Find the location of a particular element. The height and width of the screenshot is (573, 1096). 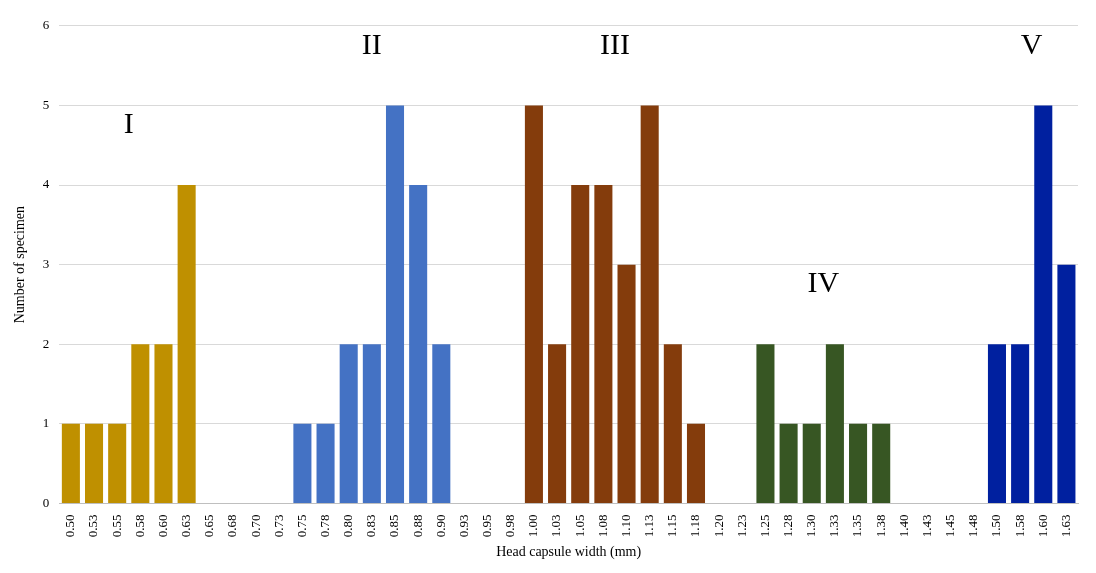

x-tick-label: 1.63 is located at coordinates (1065, 526).